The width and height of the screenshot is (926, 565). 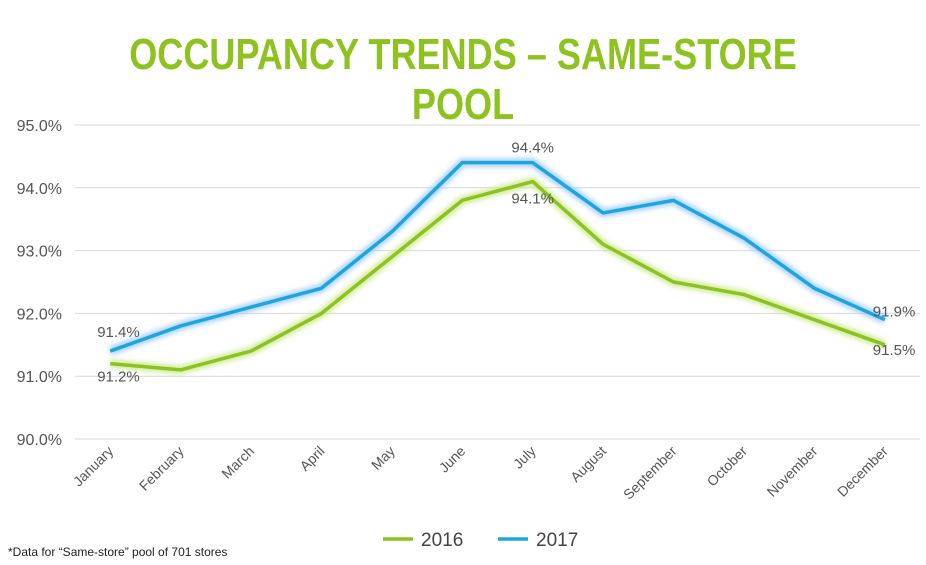 What do you see at coordinates (311, 458) in the screenshot?
I see `x-tick-label: April` at bounding box center [311, 458].